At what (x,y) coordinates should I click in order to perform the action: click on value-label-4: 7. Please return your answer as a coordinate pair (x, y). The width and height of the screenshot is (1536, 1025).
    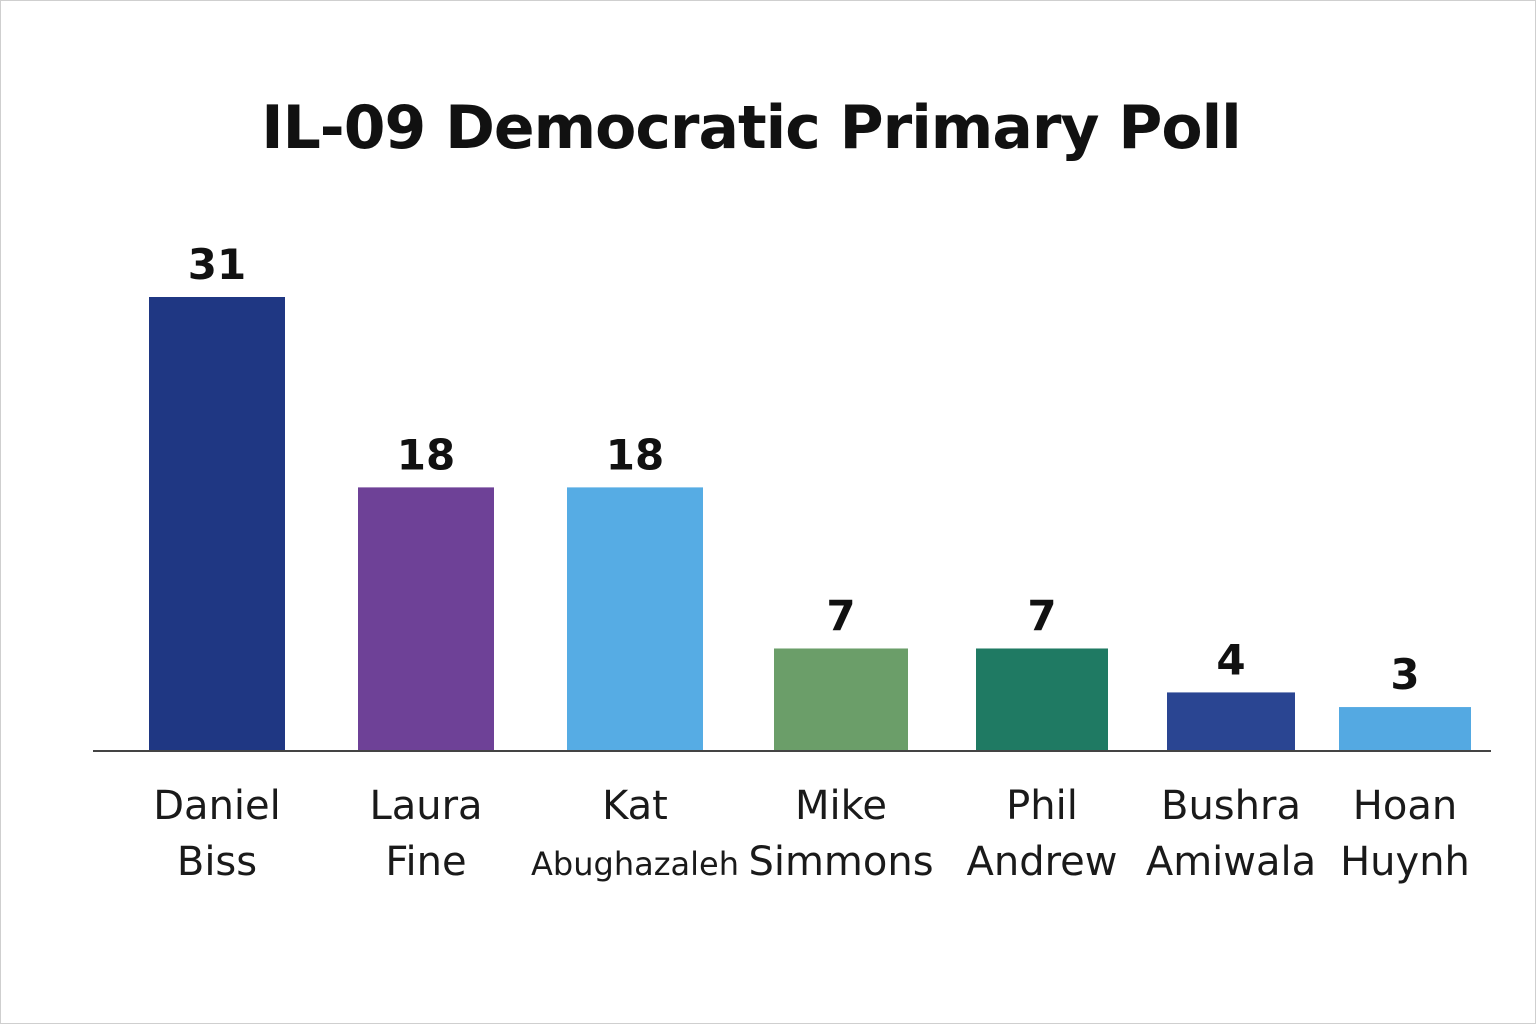
    Looking at the image, I should click on (840, 615).